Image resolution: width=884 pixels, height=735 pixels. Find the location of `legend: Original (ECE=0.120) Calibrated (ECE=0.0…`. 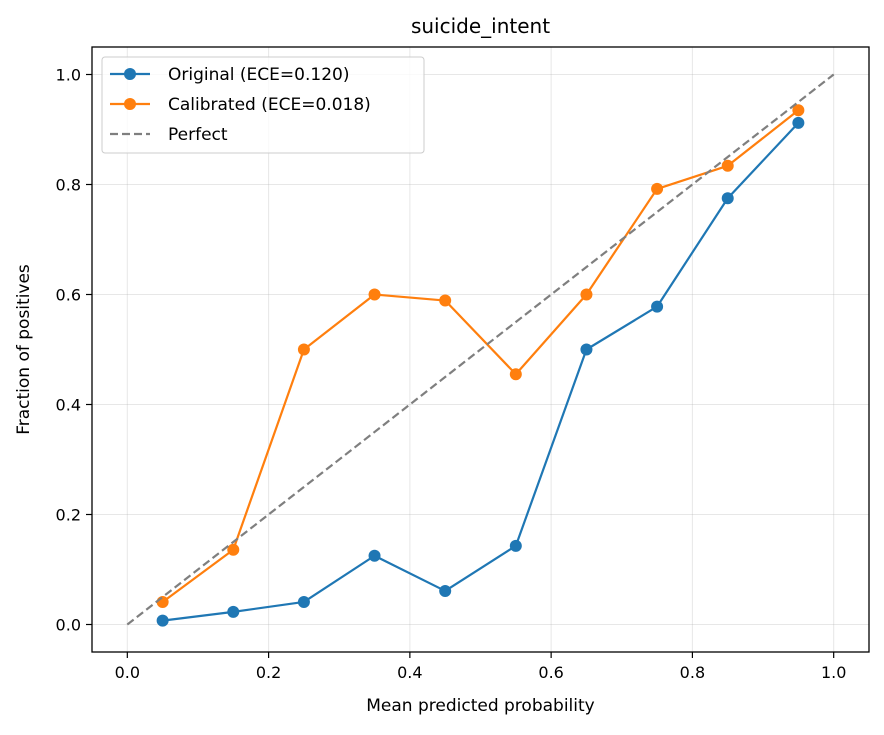

legend: Original (ECE=0.120) Calibrated (ECE=0.0… is located at coordinates (263, 105).